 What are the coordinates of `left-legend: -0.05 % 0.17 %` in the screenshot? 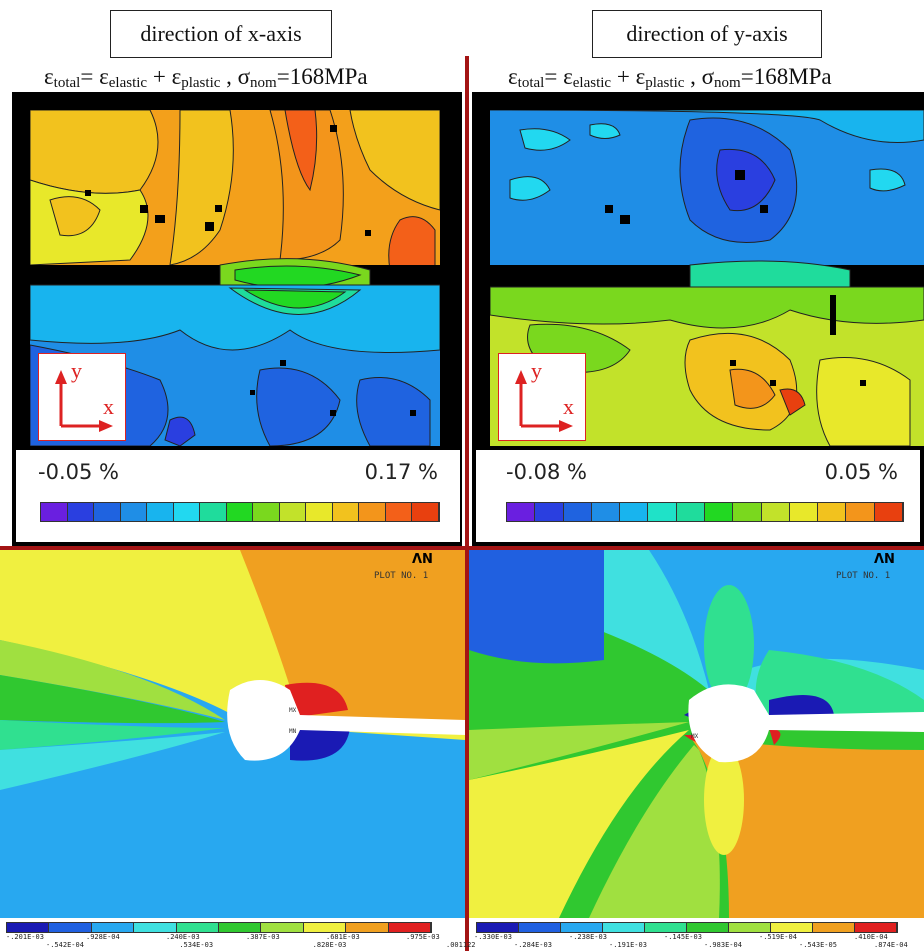 It's located at (238, 496).